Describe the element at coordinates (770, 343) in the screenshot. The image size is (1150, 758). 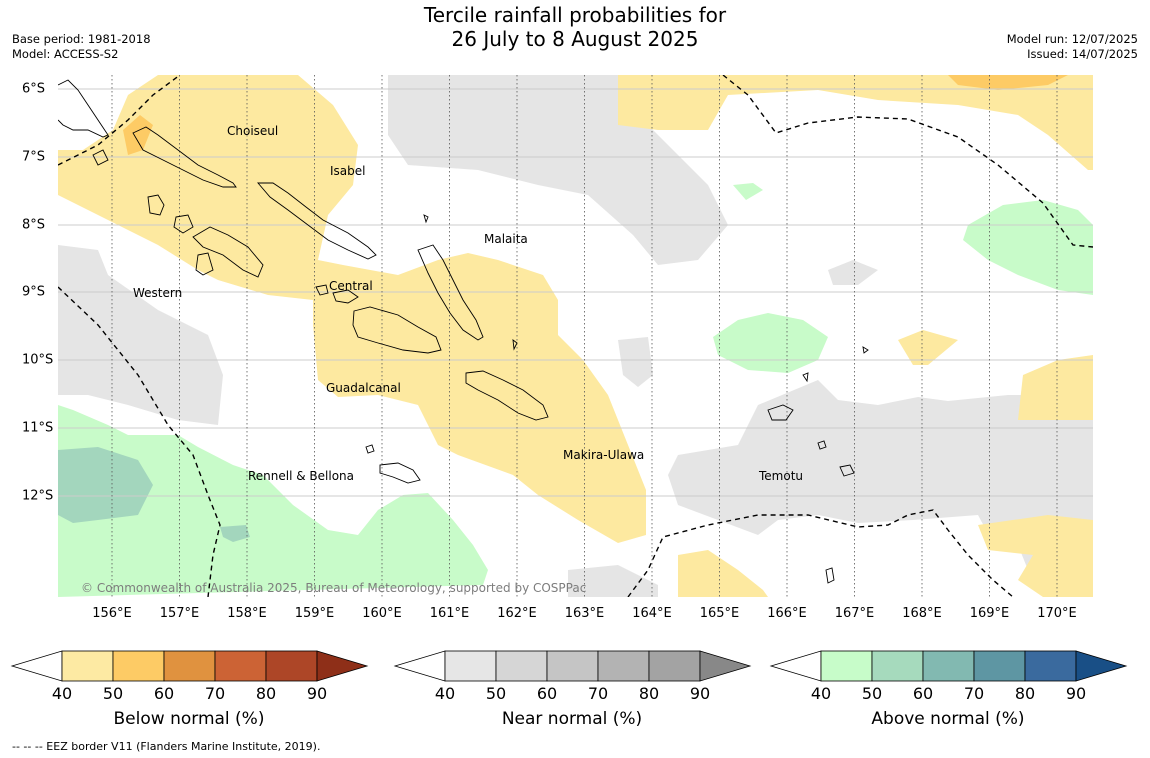
I see `above-normal-region-east-center` at that location.